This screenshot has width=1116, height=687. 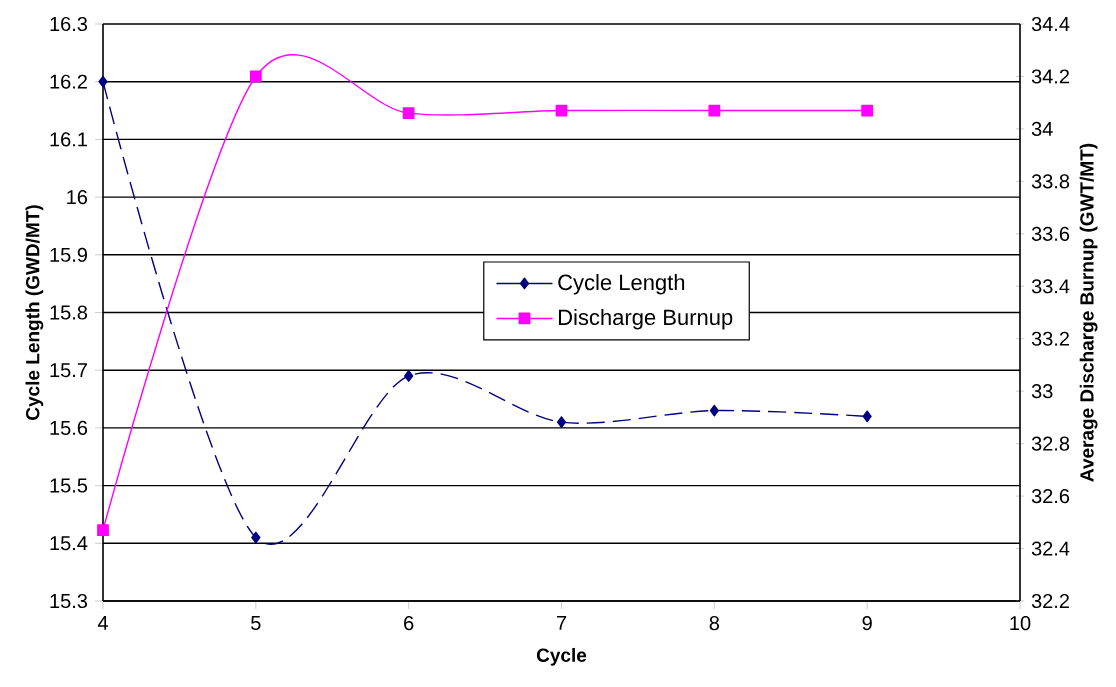 I want to click on y2-tick-label: 34.2, so click(x=1050, y=76).